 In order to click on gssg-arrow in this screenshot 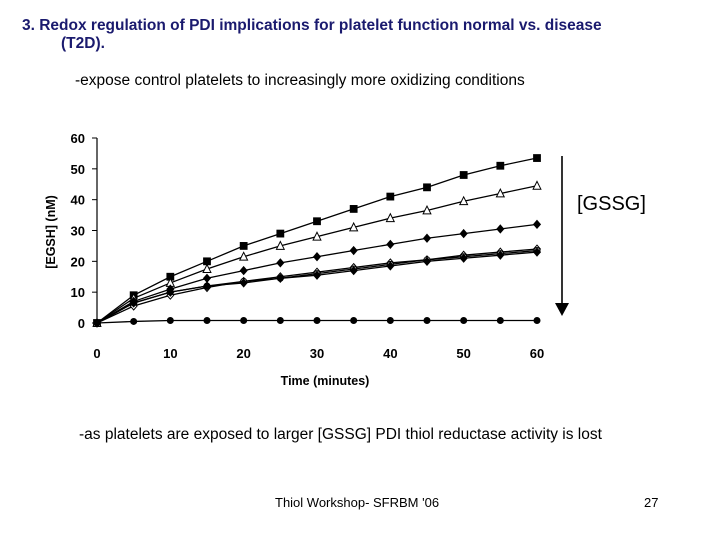, I will do `click(562, 236)`.